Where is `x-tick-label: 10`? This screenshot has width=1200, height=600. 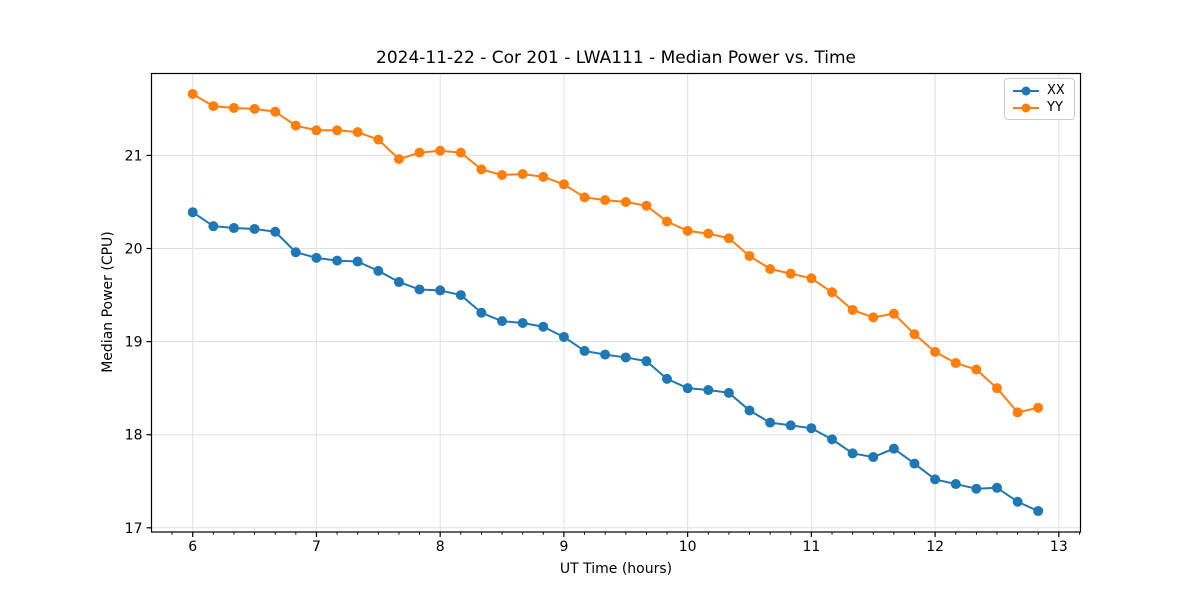 x-tick-label: 10 is located at coordinates (688, 547).